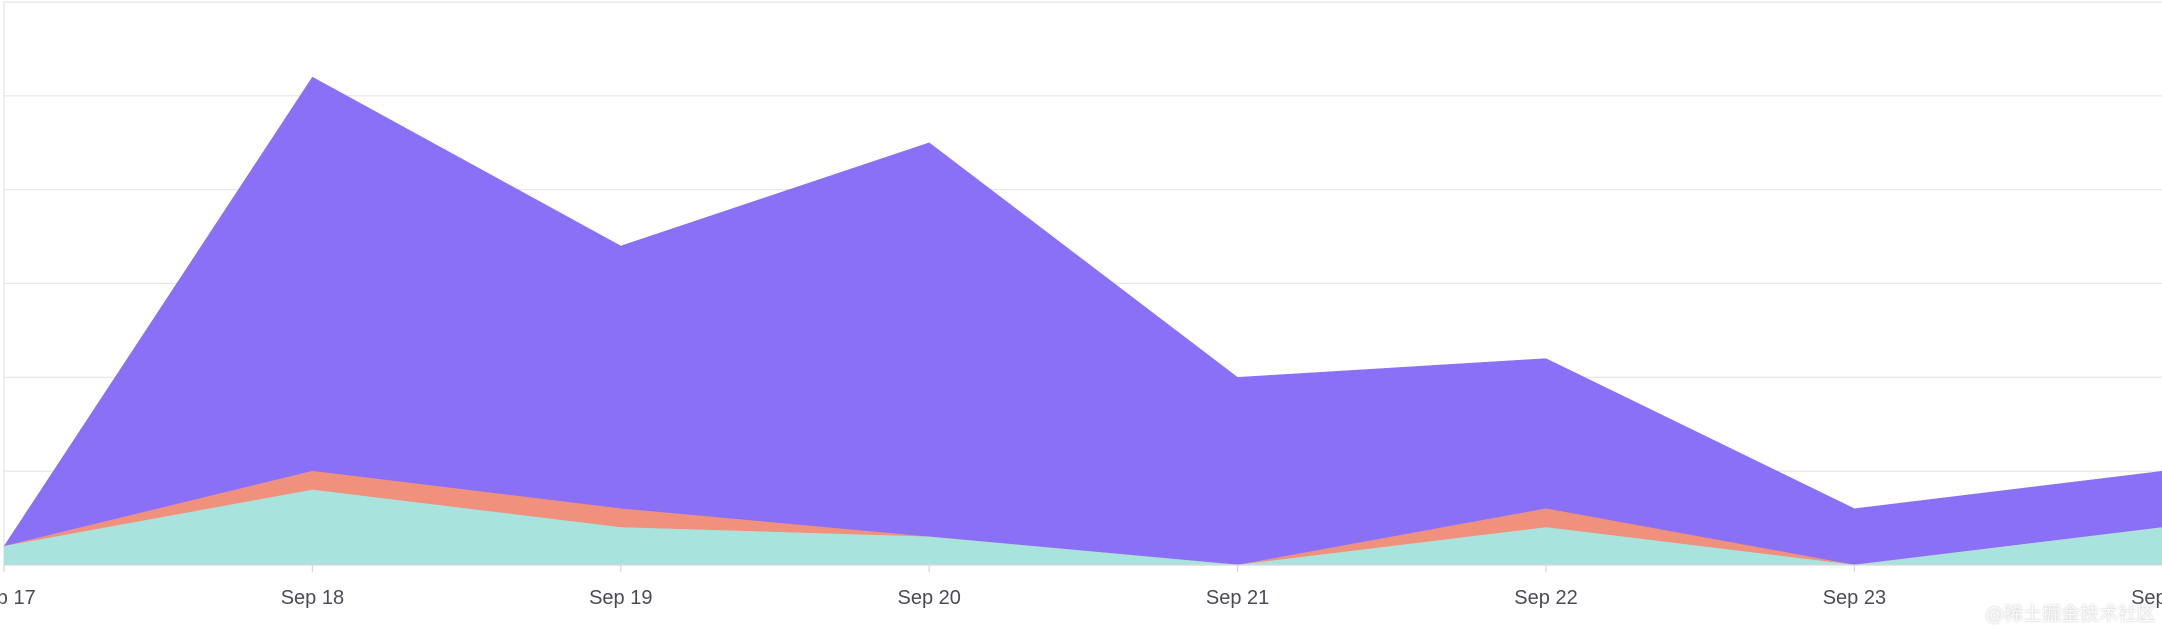  Describe the element at coordinates (312, 598) in the screenshot. I see `x-tick-label: Sep 18` at that location.